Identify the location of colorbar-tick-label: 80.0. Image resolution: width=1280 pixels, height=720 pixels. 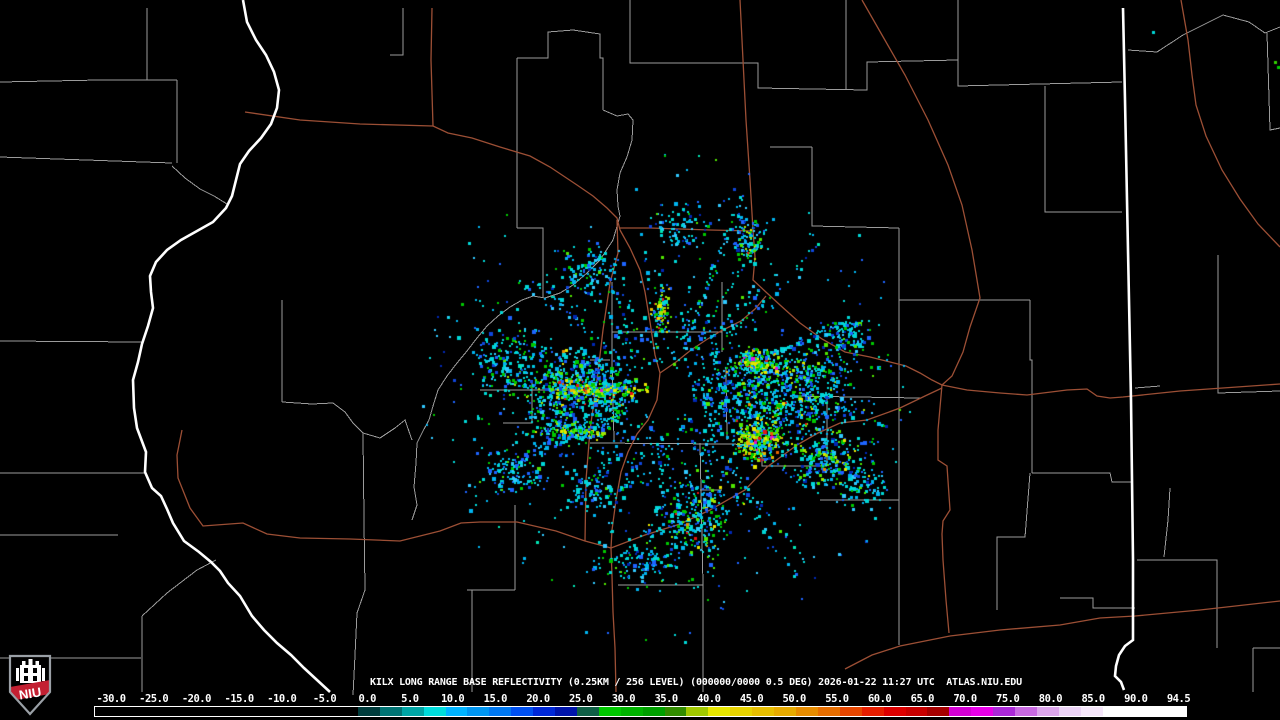
(1050, 699).